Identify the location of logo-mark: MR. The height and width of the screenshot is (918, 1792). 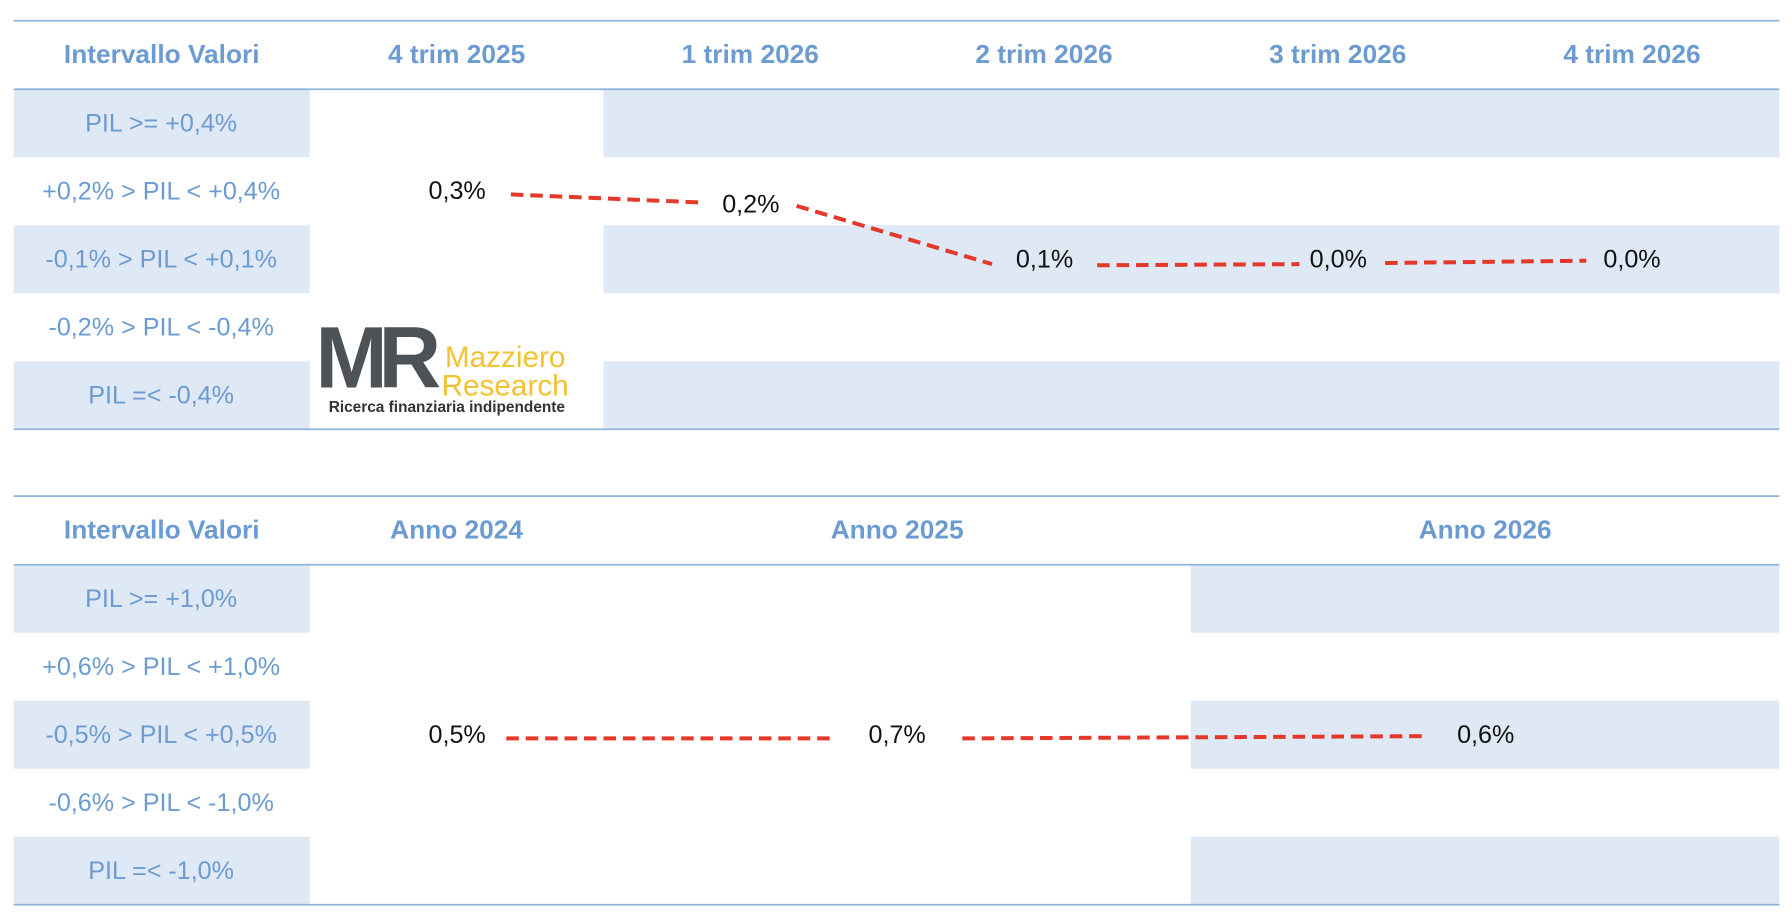
(377, 358).